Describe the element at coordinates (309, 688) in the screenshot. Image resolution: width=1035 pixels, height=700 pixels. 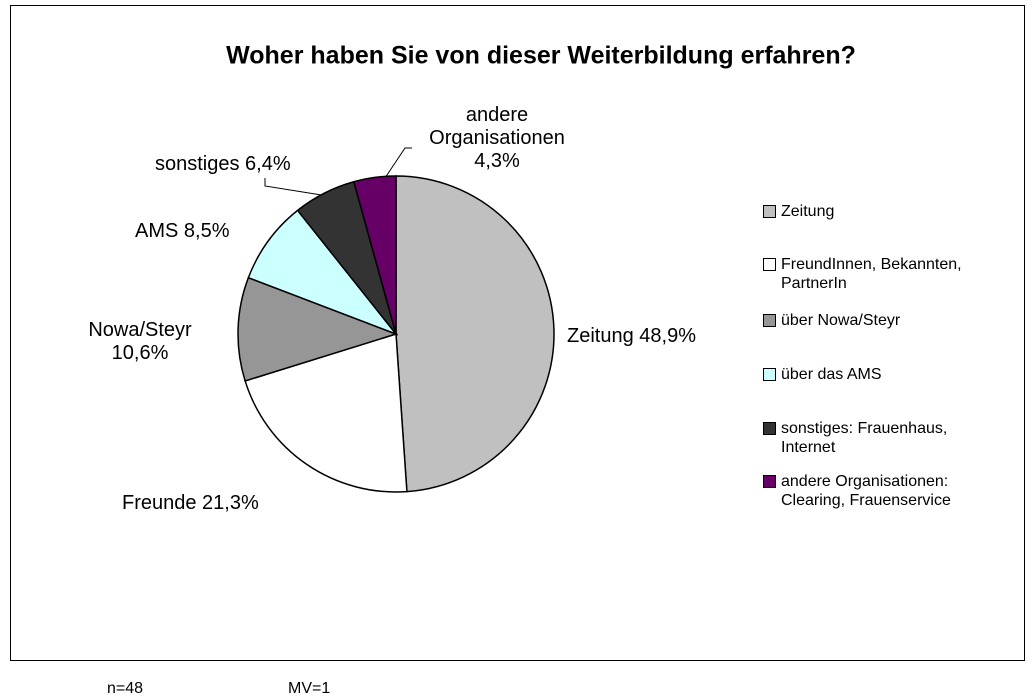
I see `footnote: MV=1` at that location.